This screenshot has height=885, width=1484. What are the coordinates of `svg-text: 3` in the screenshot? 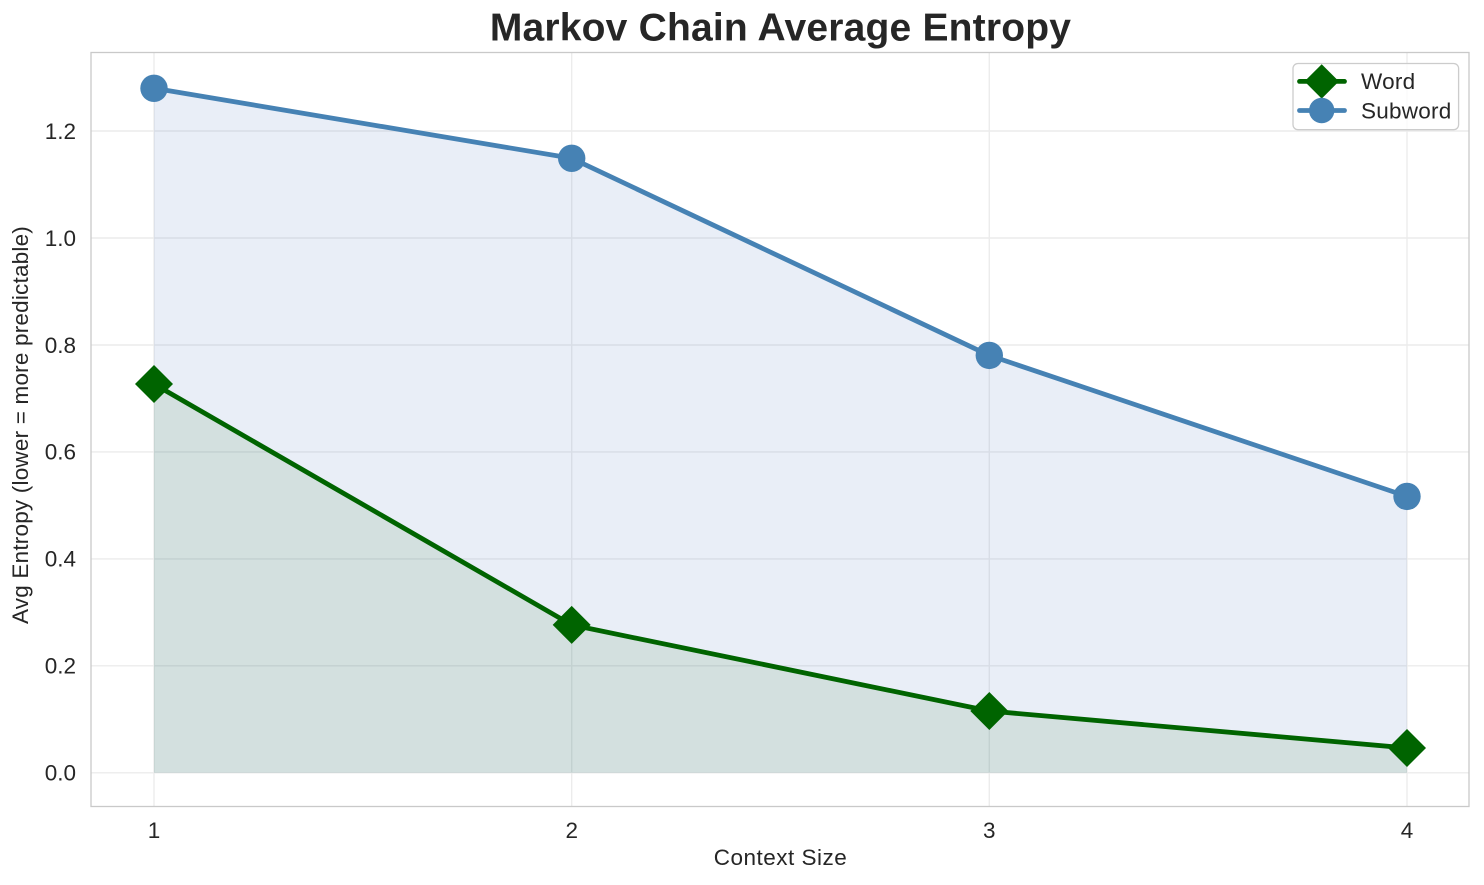 It's located at (989, 830).